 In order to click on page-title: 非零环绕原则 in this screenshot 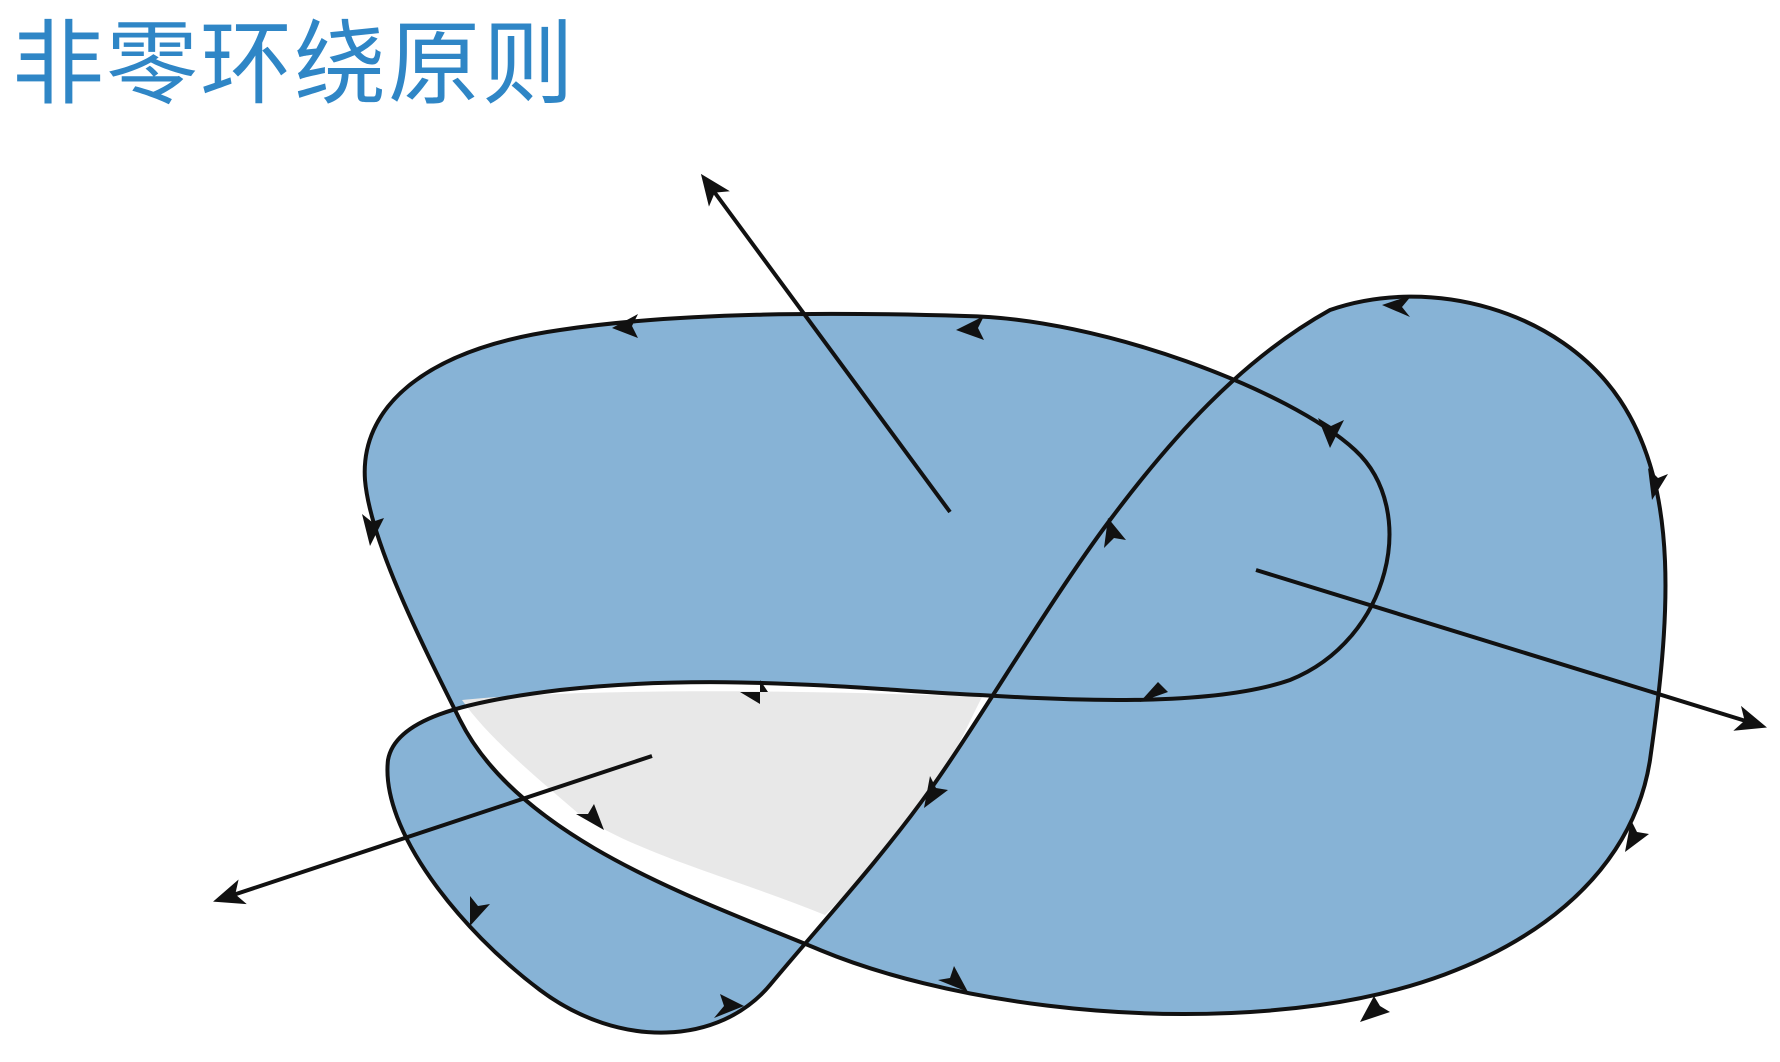, I will do `click(294, 64)`.